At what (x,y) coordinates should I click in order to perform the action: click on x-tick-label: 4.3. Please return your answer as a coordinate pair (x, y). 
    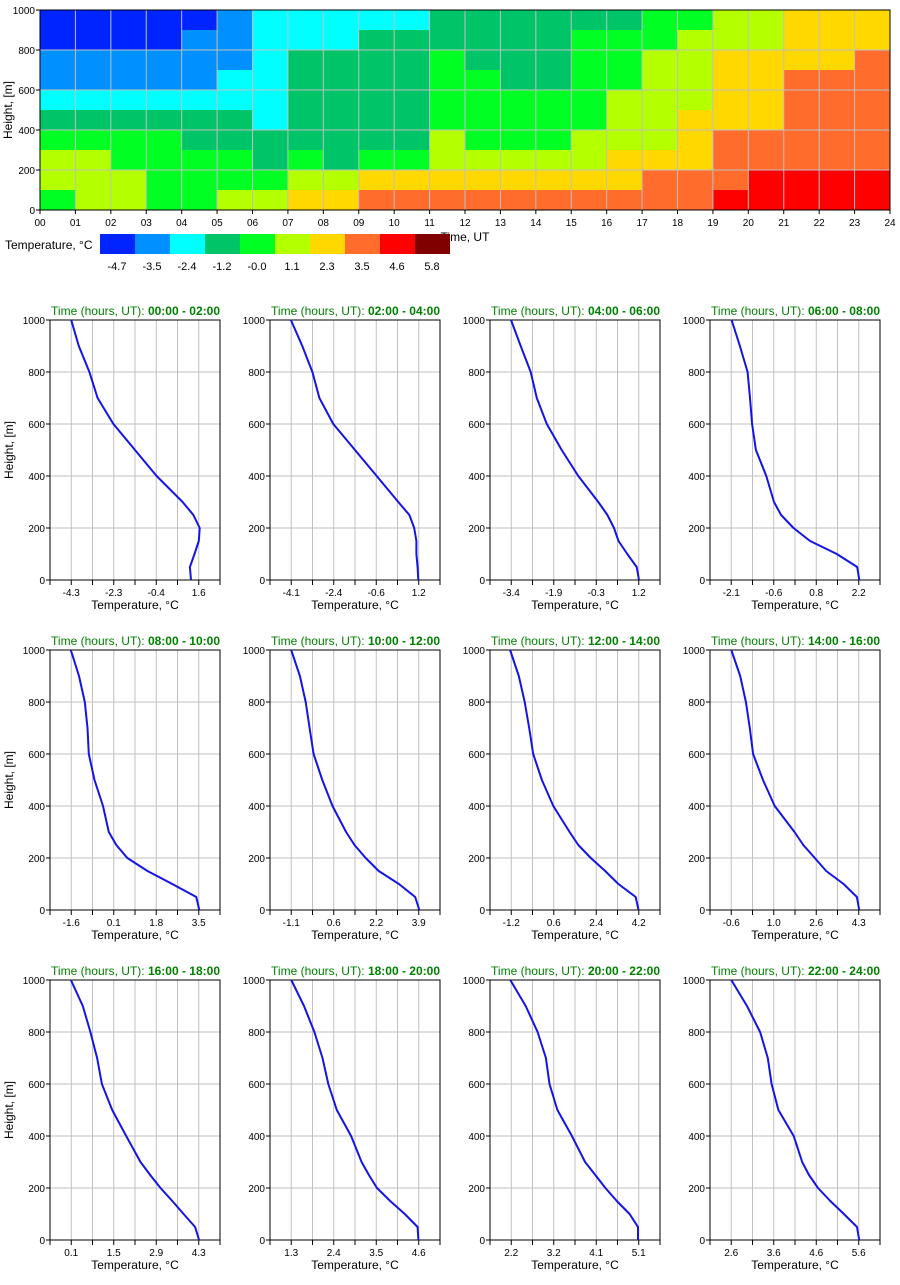
    Looking at the image, I should click on (859, 923).